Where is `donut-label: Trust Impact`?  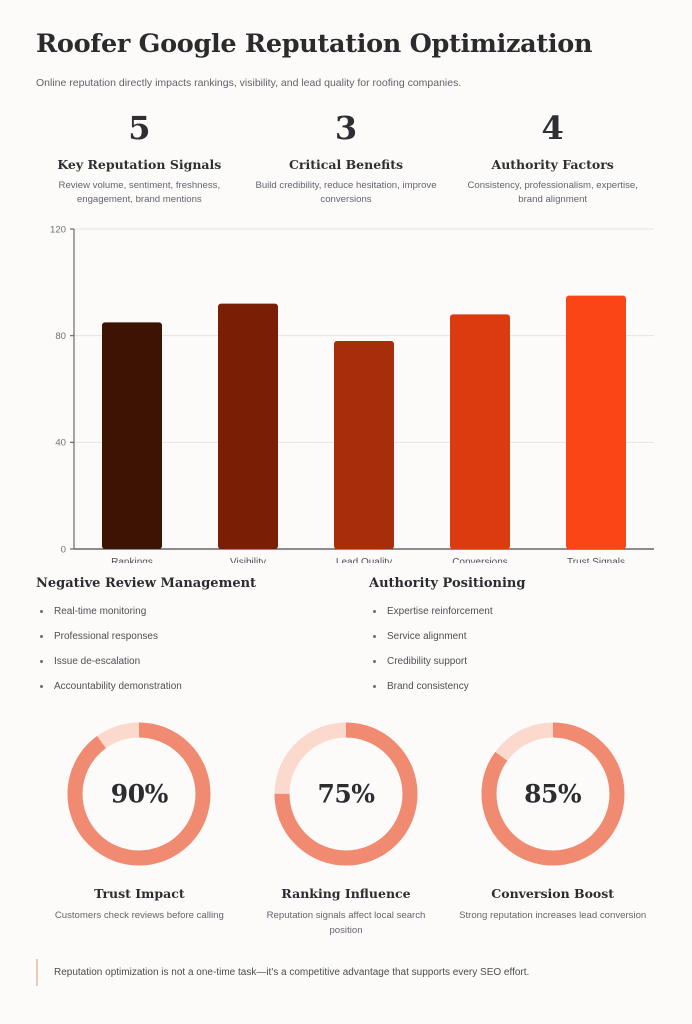
donut-label: Trust Impact is located at coordinates (139, 894).